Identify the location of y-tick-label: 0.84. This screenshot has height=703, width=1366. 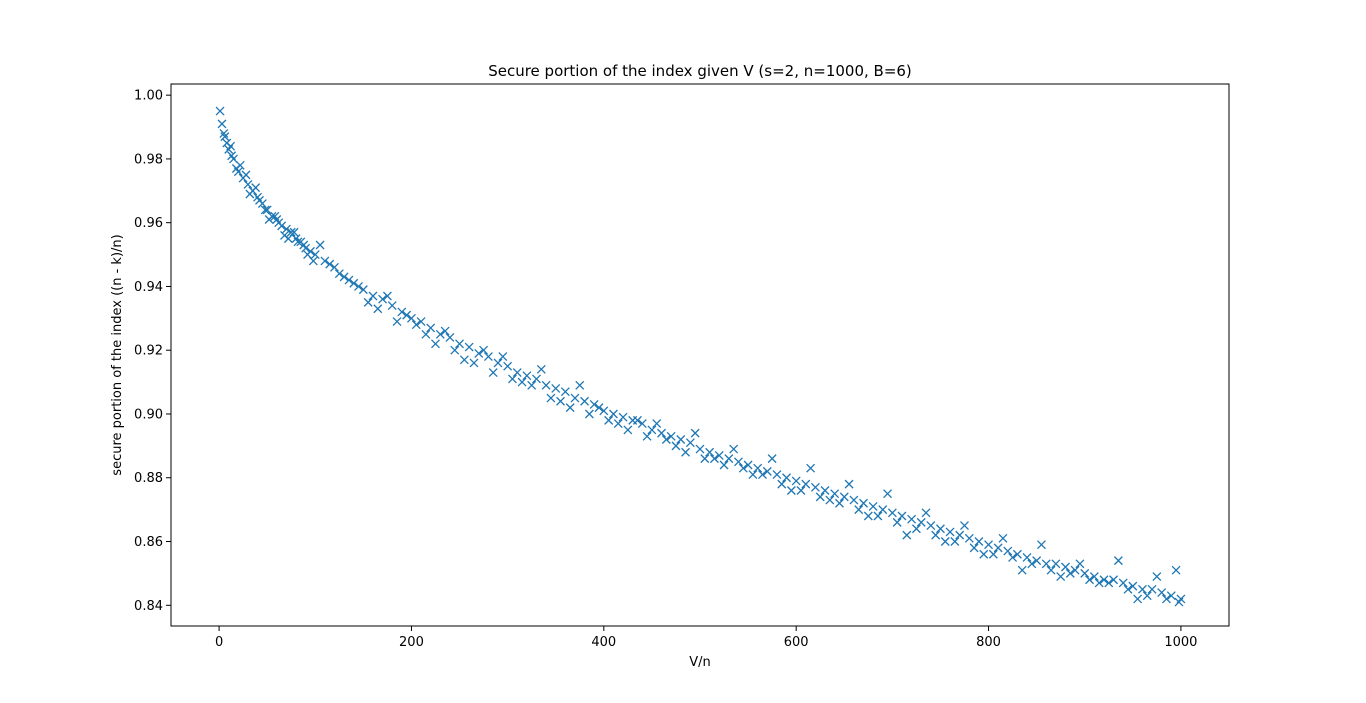
(148, 606).